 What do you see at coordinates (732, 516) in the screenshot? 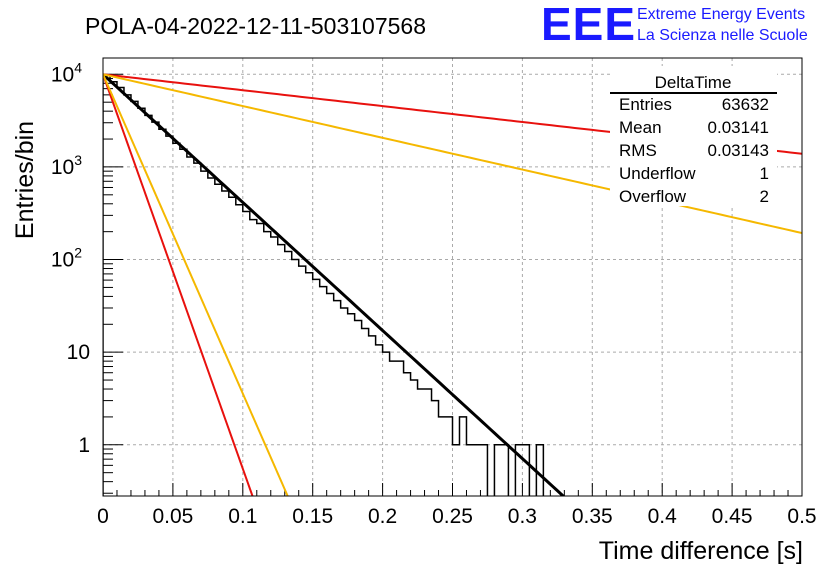
I see `x-tick-label: 0.45` at bounding box center [732, 516].